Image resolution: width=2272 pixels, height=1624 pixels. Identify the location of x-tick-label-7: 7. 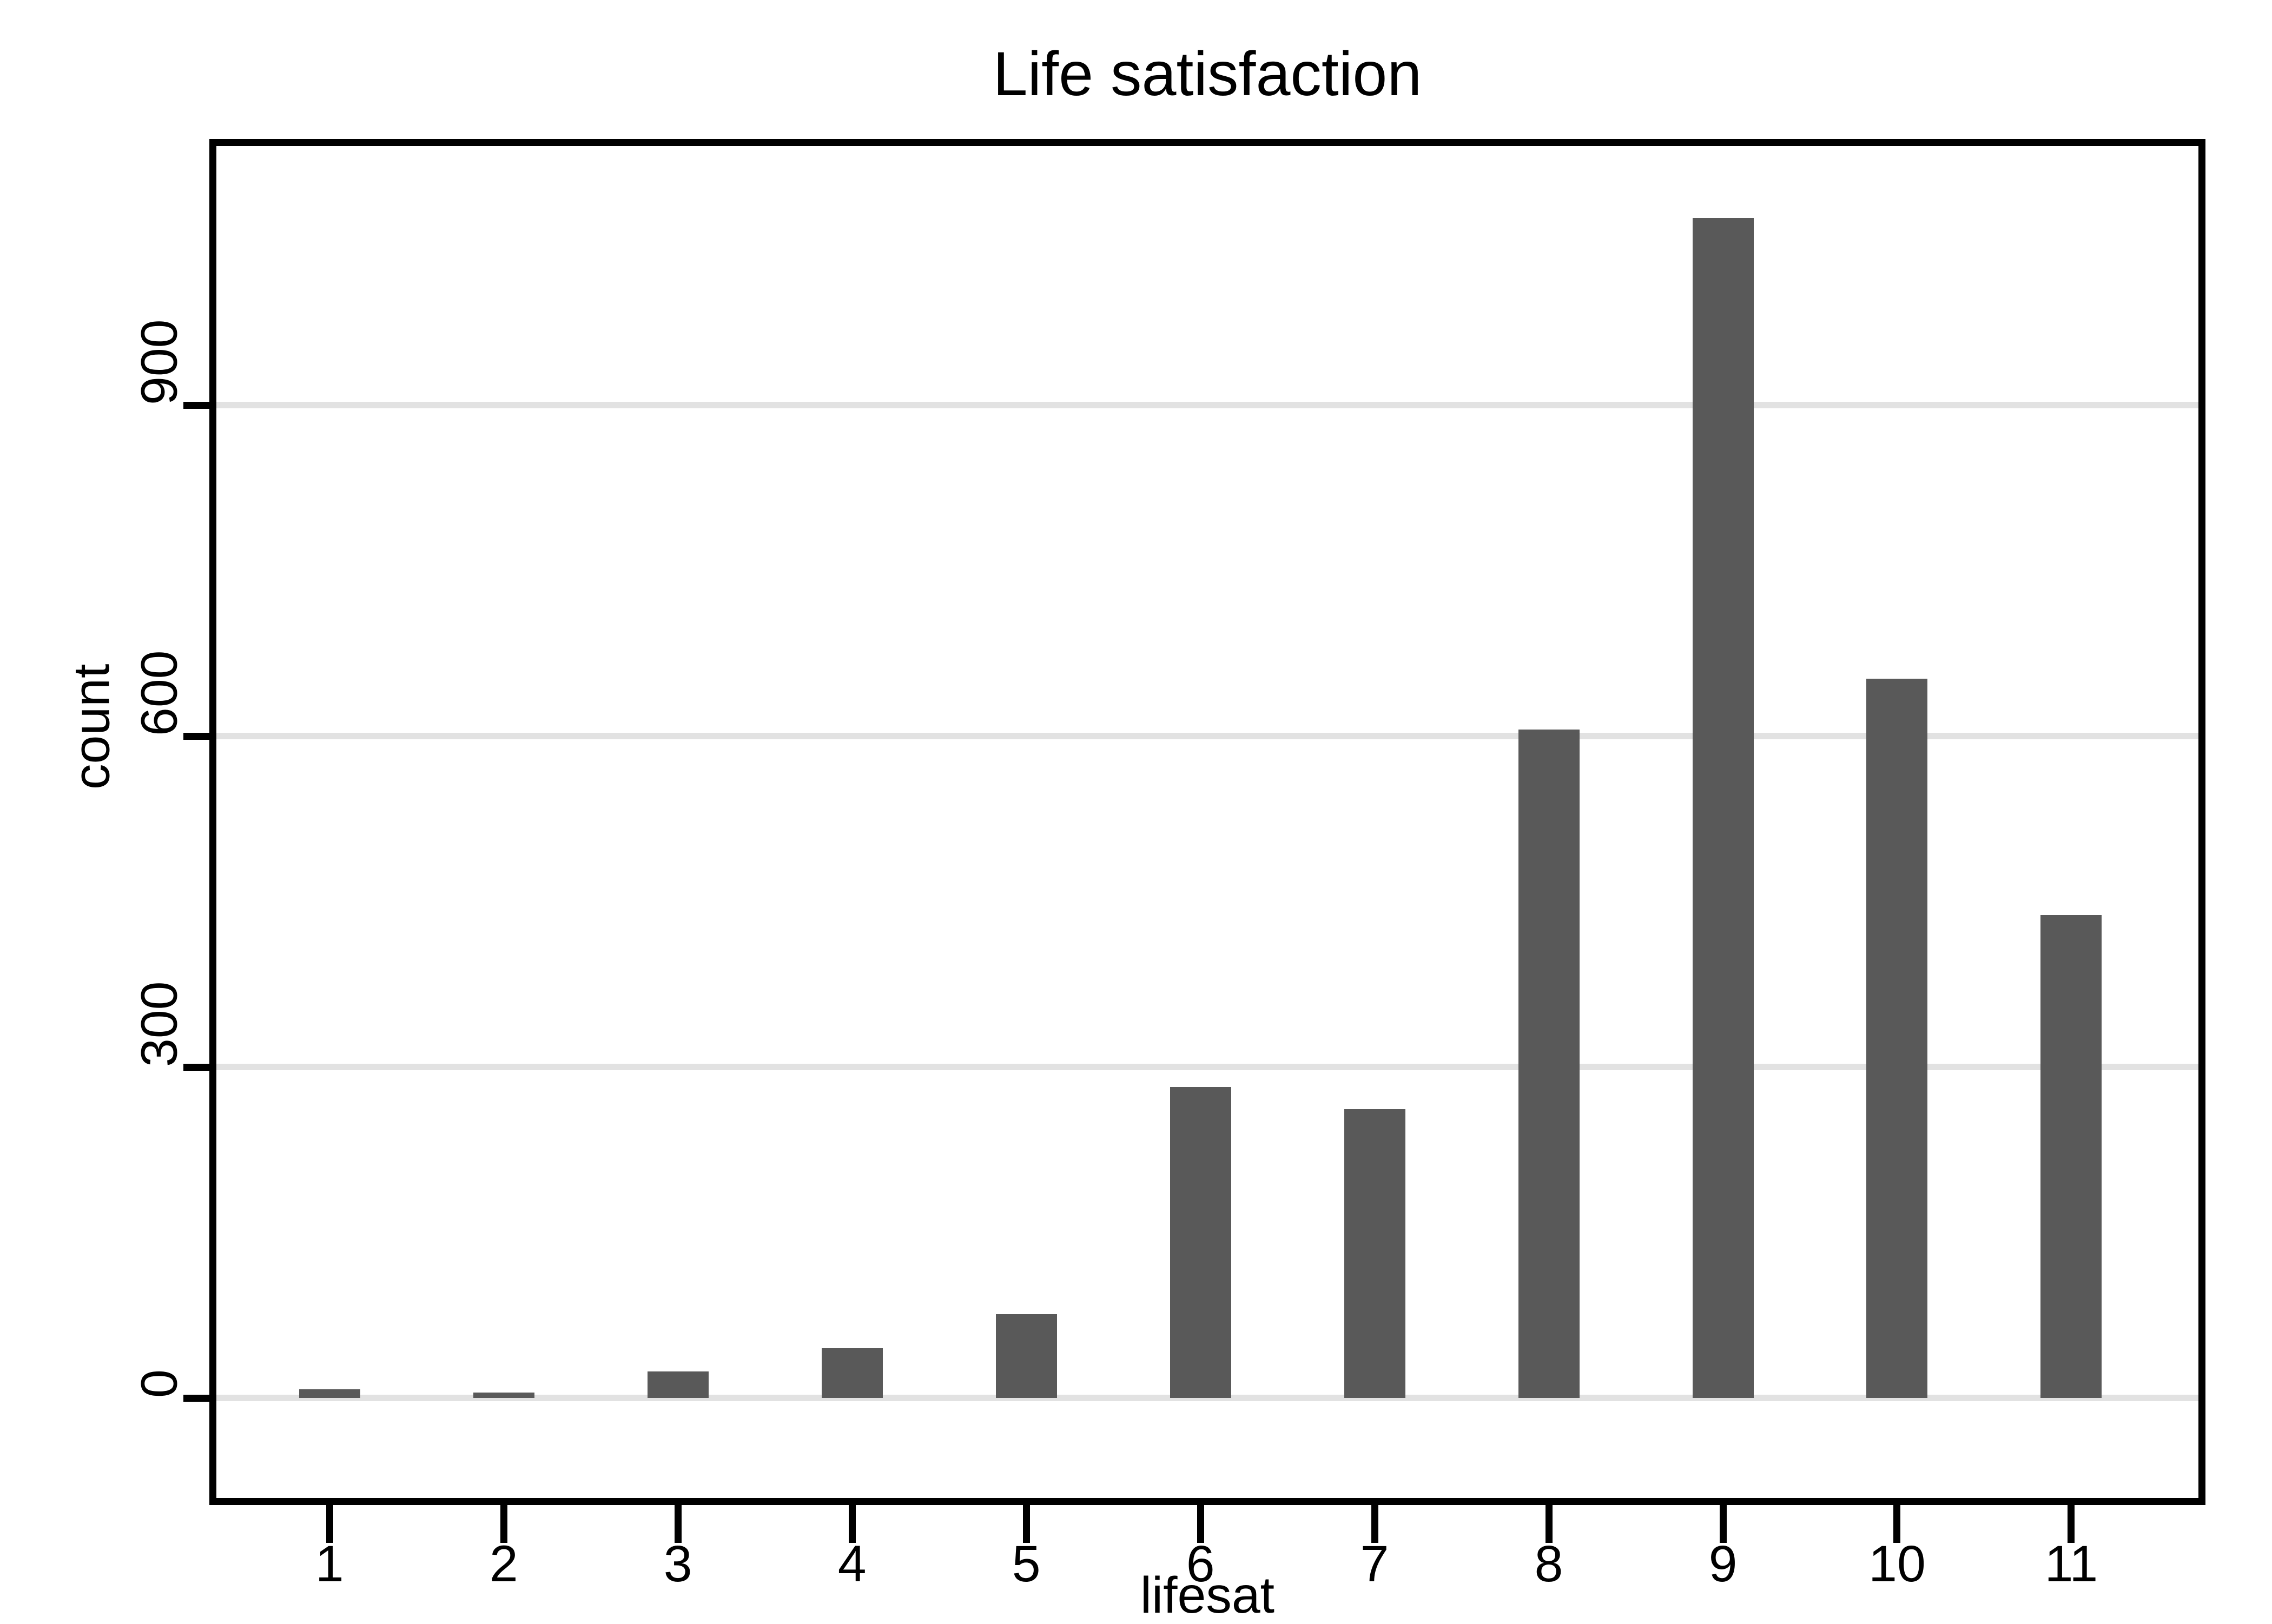
(1374, 1564).